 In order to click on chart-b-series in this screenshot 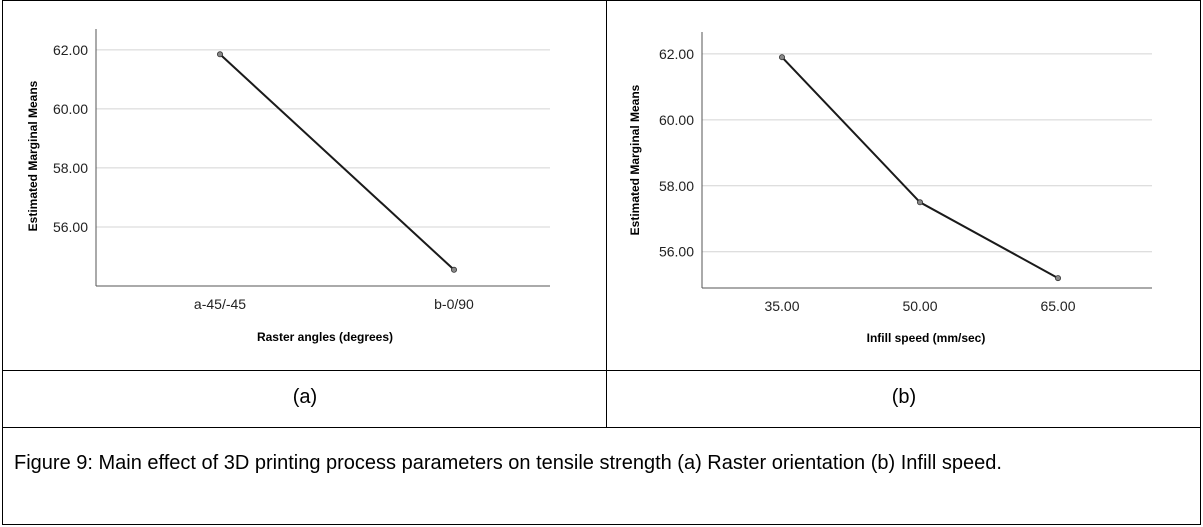, I will do `click(919, 168)`.